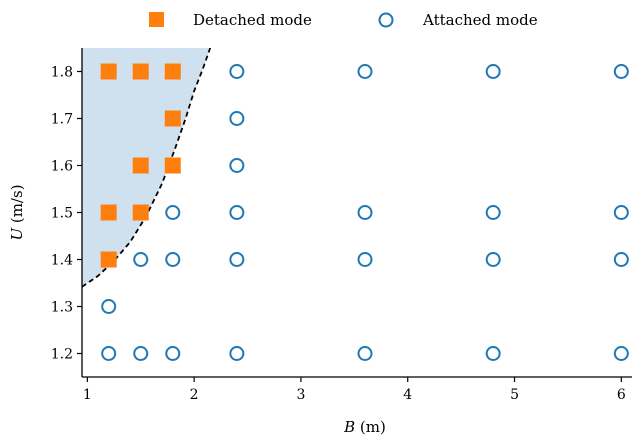 The width and height of the screenshot is (639, 440). I want to click on y-tick-label: 1.5, so click(62, 214).